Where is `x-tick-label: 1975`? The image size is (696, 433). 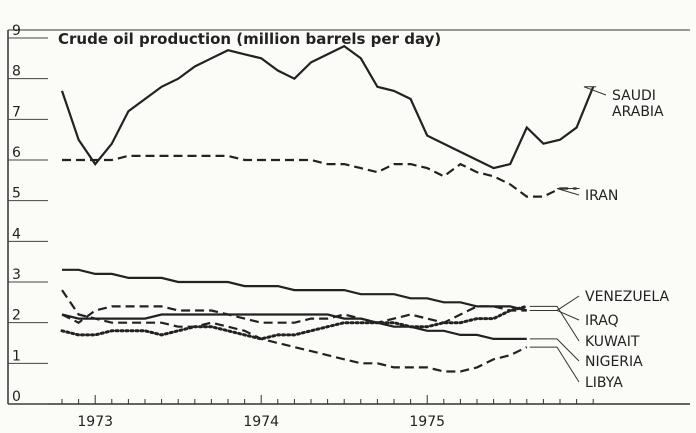
x-tick-label: 1975 is located at coordinates (427, 422).